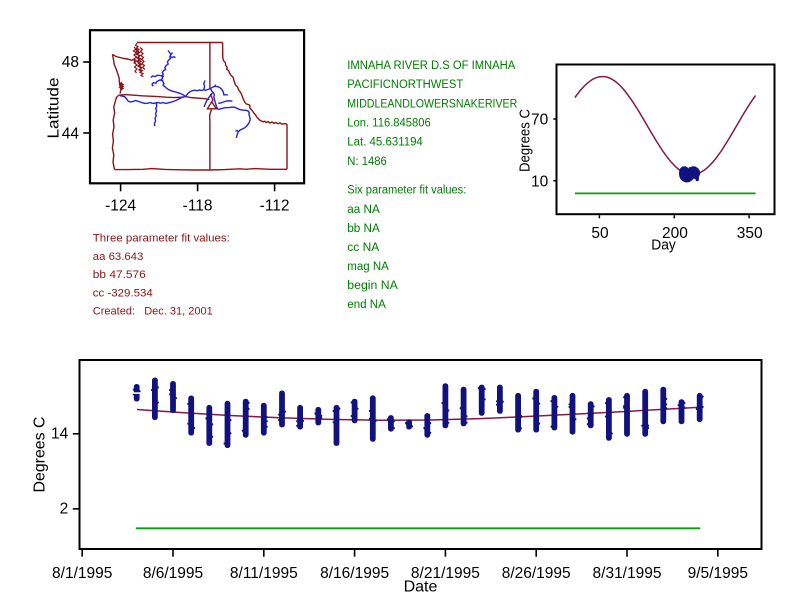 The image size is (792, 616). I want to click on svg-text: 8/6/1995, so click(173, 573).